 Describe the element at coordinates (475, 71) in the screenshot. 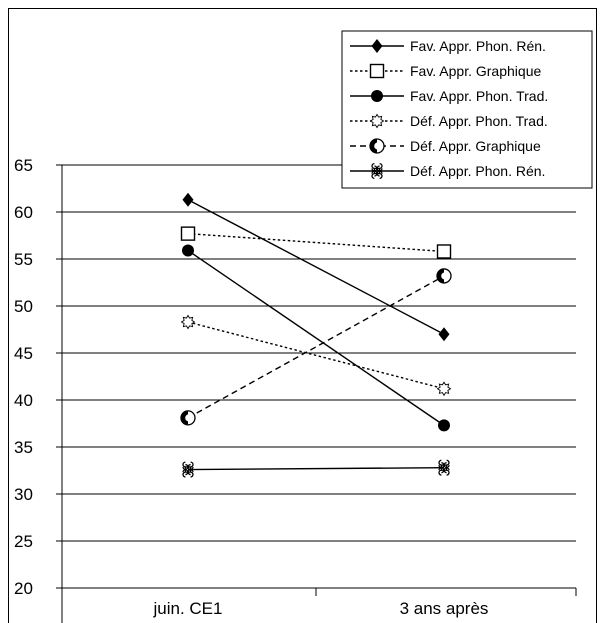

I see `legend-label-2: Fav. Appr. Graphique` at that location.